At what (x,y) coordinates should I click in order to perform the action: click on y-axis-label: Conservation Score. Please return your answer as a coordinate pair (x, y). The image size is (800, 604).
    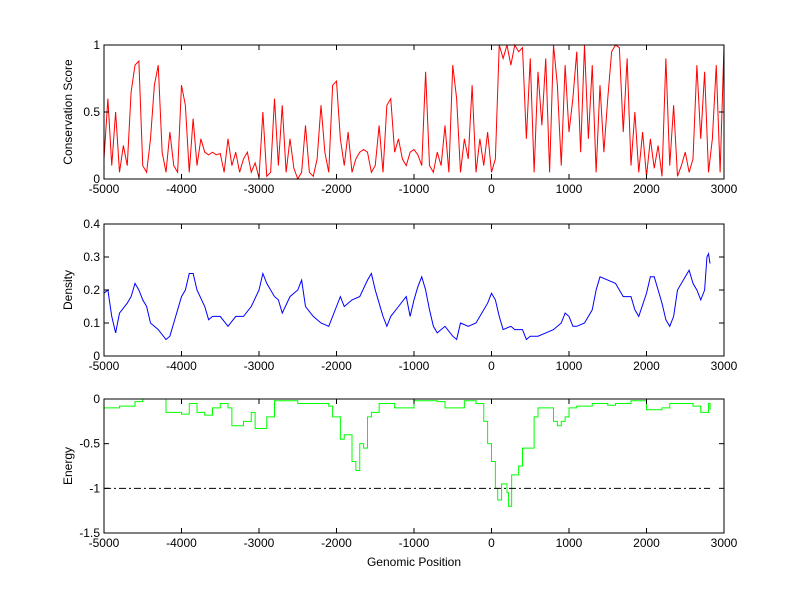
    Looking at the image, I should click on (68, 112).